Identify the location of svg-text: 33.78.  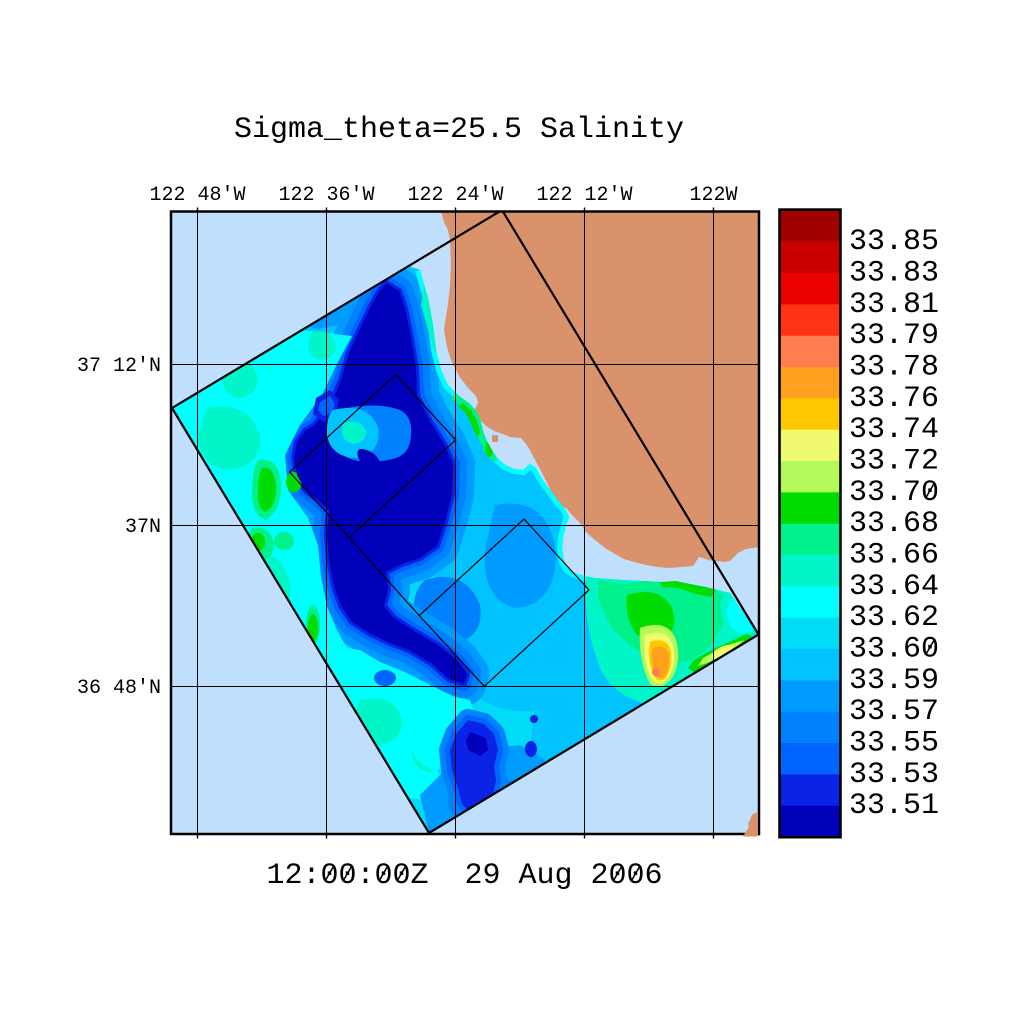
(894, 368).